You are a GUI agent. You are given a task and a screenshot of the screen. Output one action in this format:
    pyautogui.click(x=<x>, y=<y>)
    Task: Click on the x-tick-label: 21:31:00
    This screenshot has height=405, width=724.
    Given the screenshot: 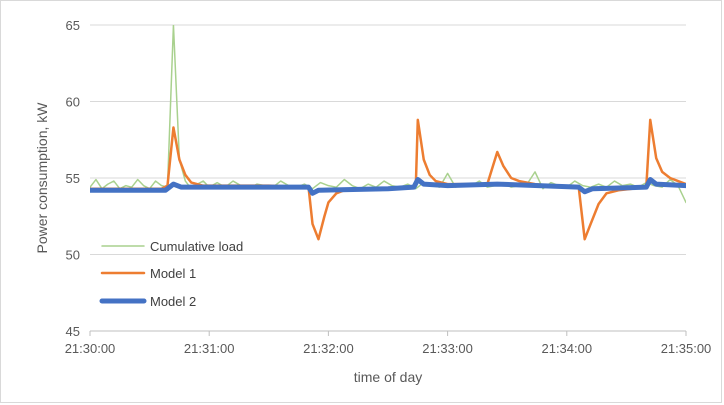 What is the action you would take?
    pyautogui.click(x=209, y=348)
    